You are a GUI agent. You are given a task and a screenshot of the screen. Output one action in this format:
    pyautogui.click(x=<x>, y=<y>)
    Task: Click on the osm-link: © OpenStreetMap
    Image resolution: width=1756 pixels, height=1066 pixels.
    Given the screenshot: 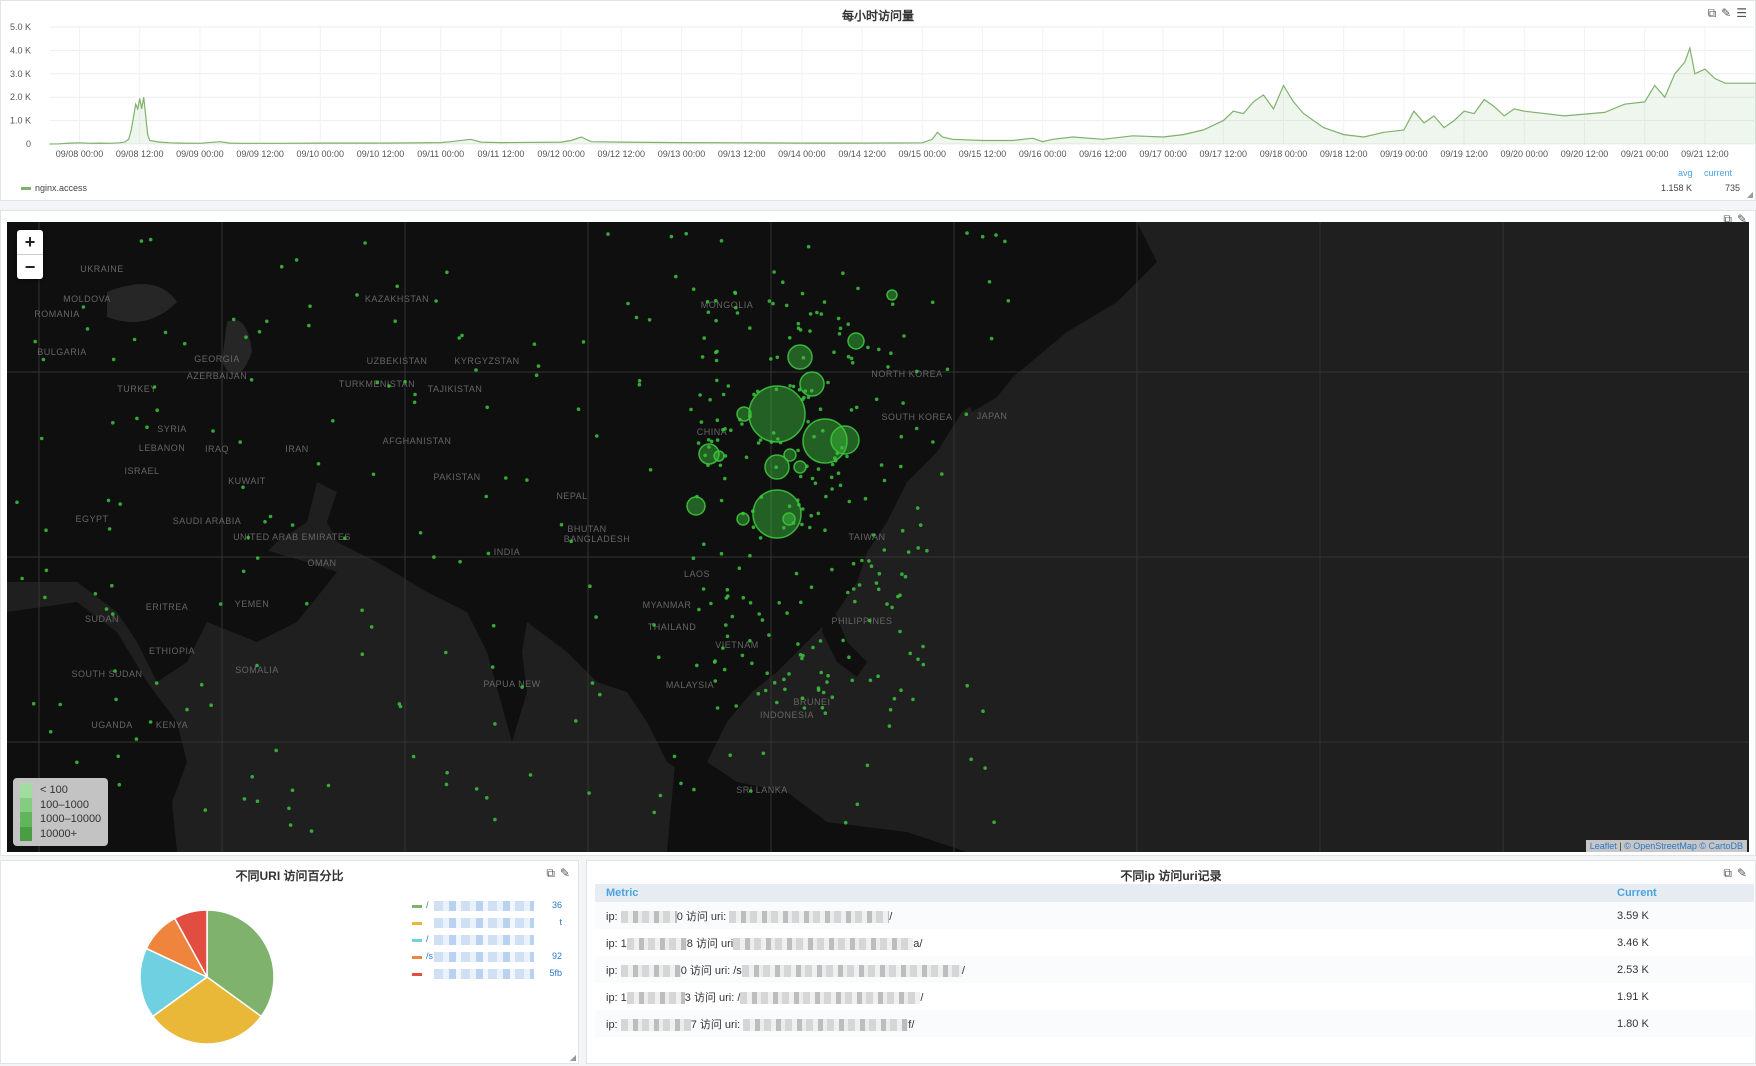 What is the action you would take?
    pyautogui.click(x=1660, y=846)
    